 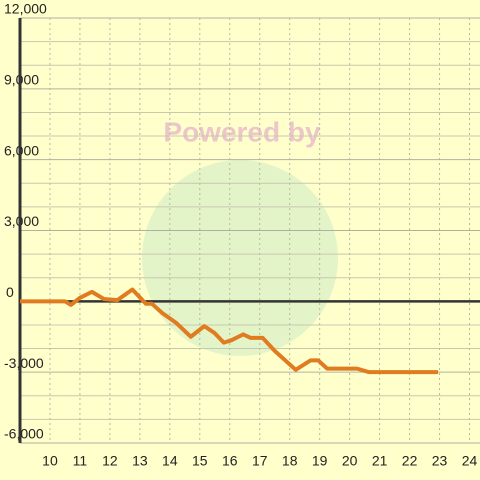 I want to click on x-tick-label: 18, so click(x=290, y=461).